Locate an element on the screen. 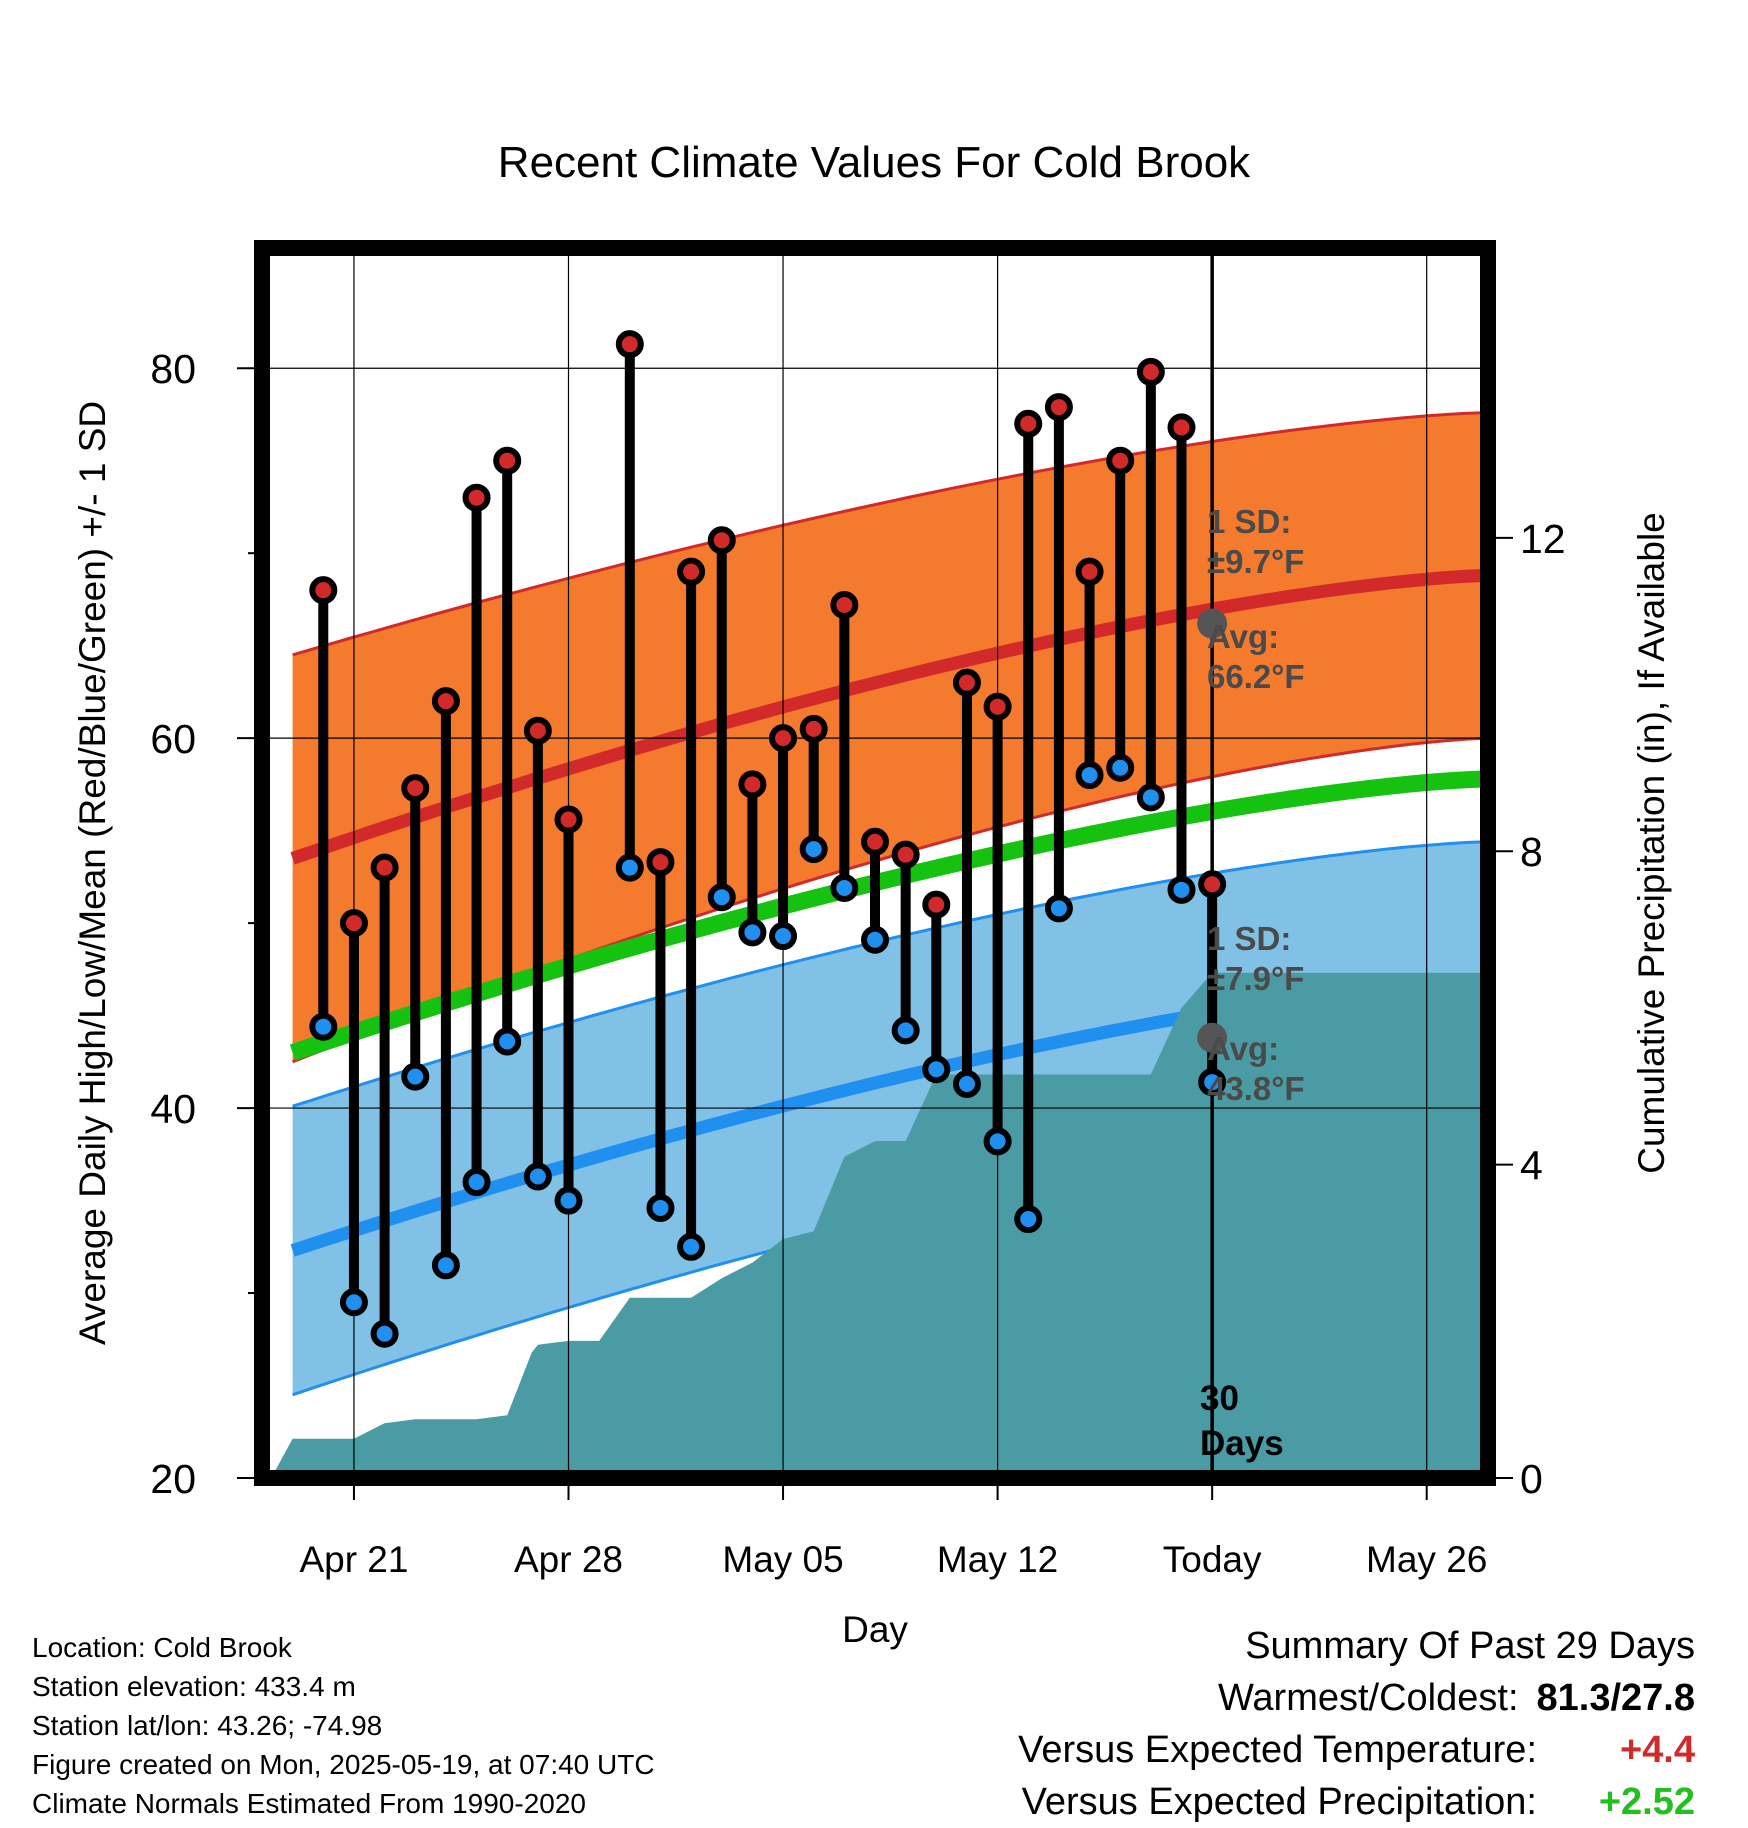 Image resolution: width=1748 pixels, height=1828 pixels. x-tick-label: May 05 is located at coordinates (782, 1559).